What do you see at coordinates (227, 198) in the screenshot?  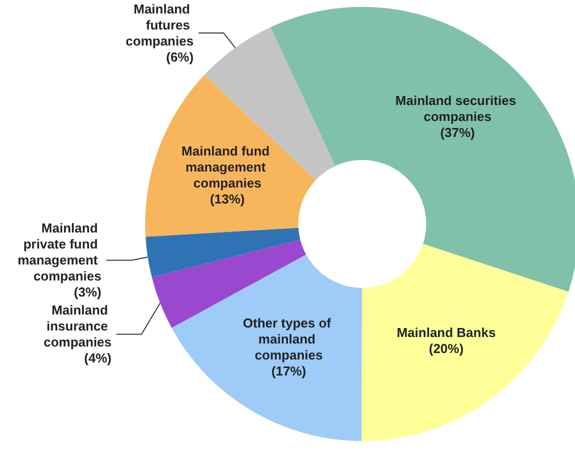 I see `data-label: (13%)` at bounding box center [227, 198].